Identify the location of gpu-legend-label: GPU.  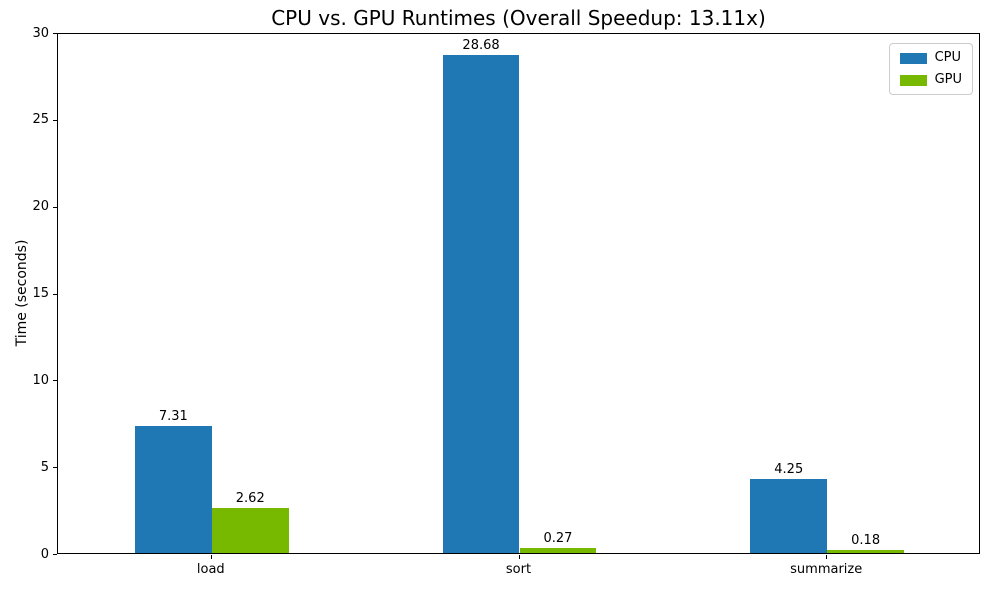
(948, 79).